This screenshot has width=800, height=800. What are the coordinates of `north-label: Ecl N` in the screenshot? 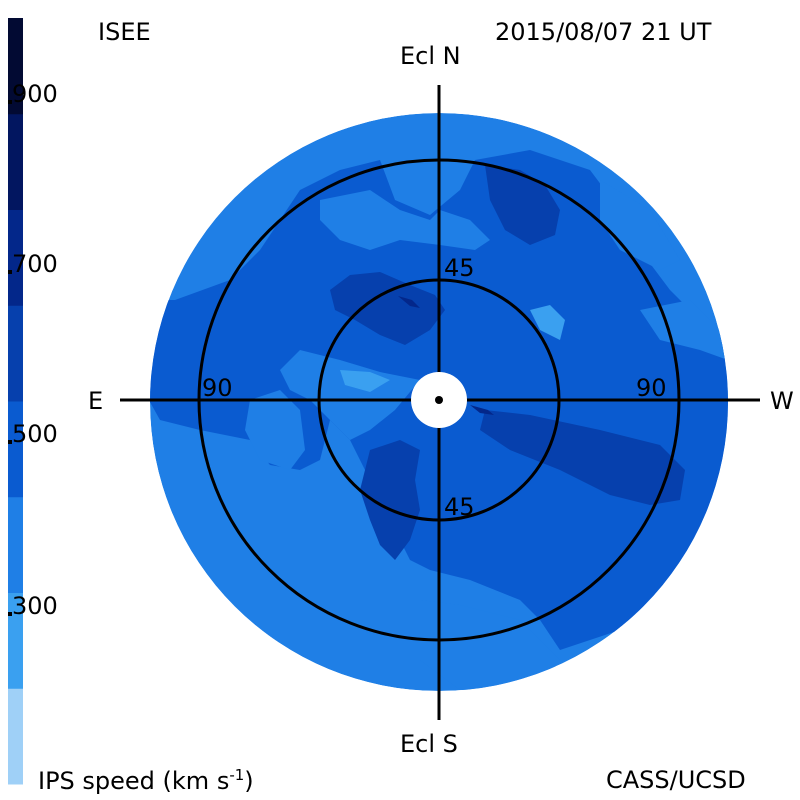 It's located at (430, 56).